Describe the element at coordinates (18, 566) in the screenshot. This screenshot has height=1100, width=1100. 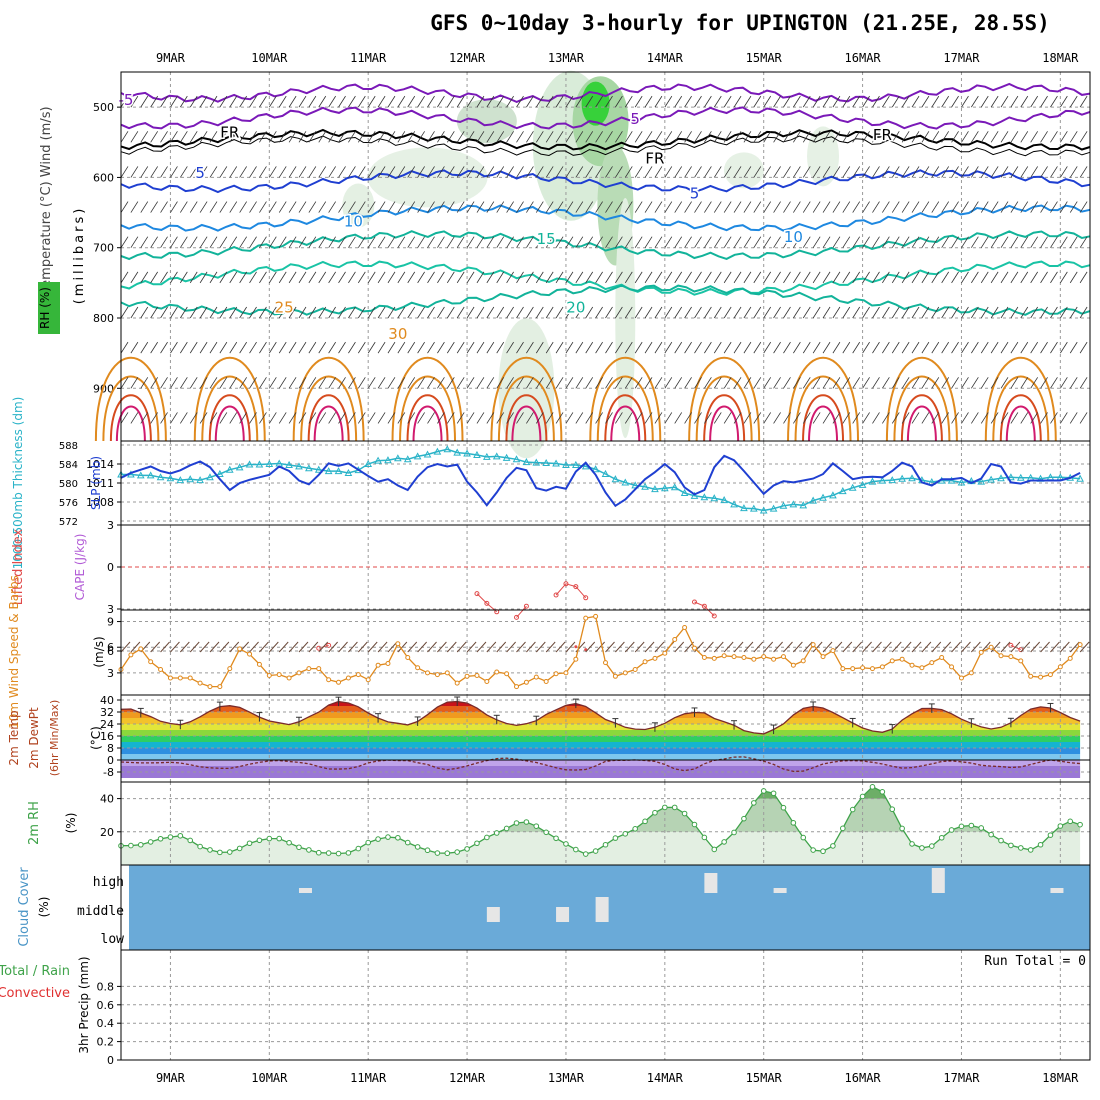
I see `li-axis-title: Lifted Index` at that location.